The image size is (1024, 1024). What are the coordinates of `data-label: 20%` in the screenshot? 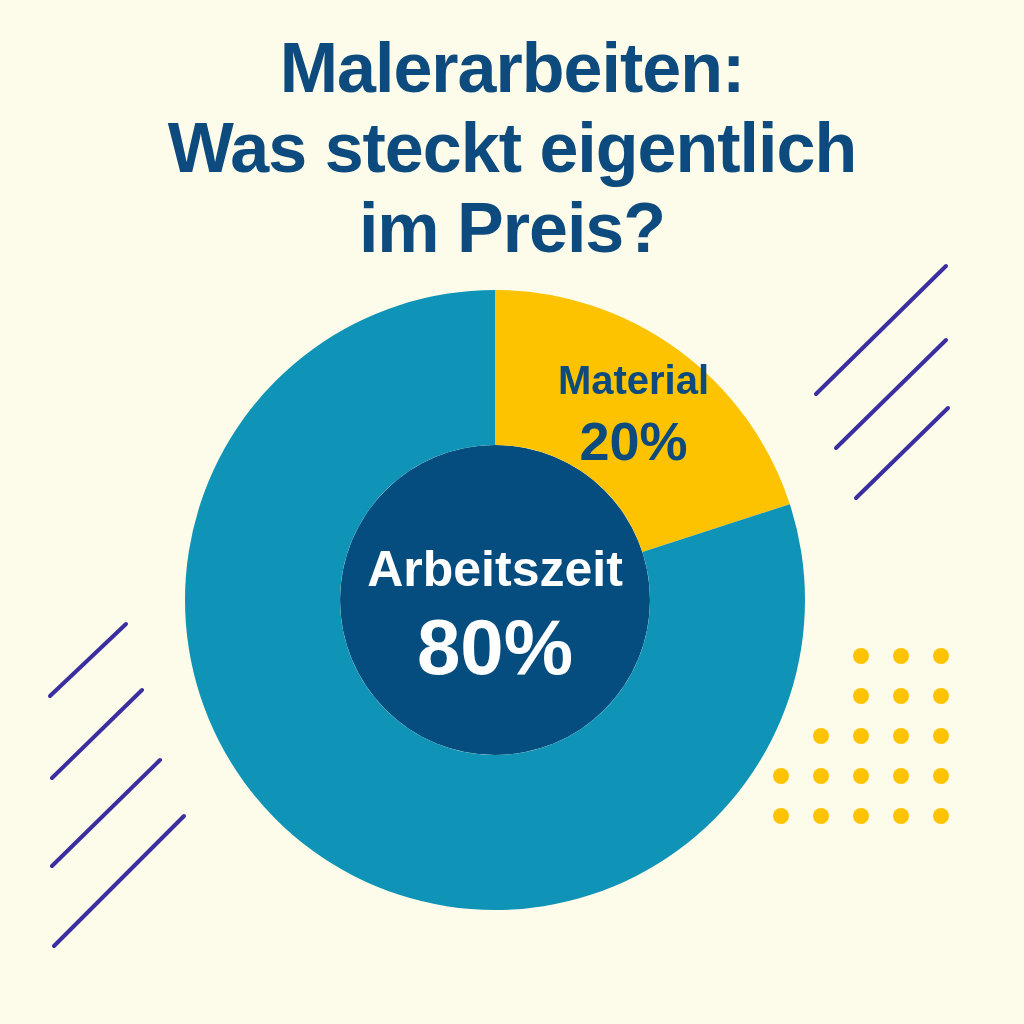 It's located at (633, 441).